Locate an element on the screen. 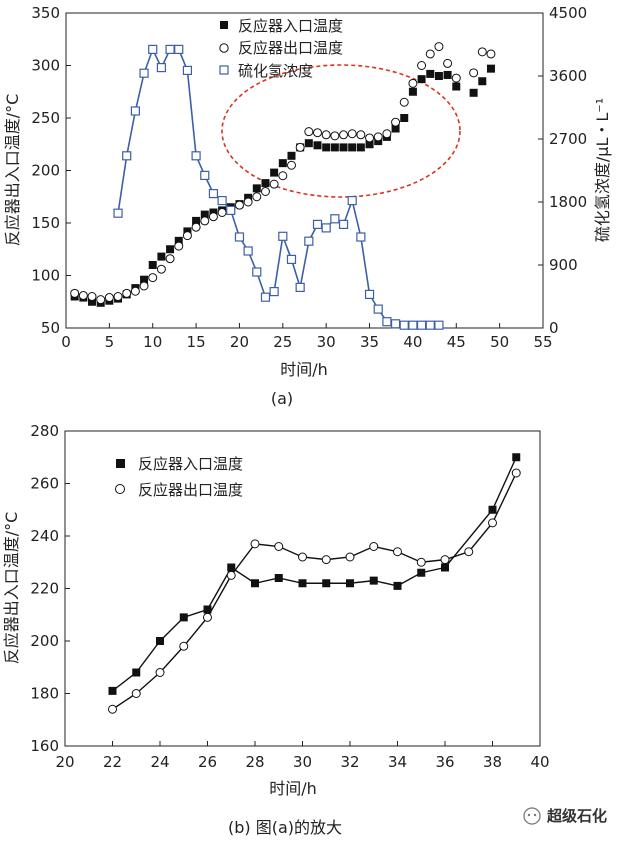  chart-b-x-tick-label: 30 is located at coordinates (302, 762).